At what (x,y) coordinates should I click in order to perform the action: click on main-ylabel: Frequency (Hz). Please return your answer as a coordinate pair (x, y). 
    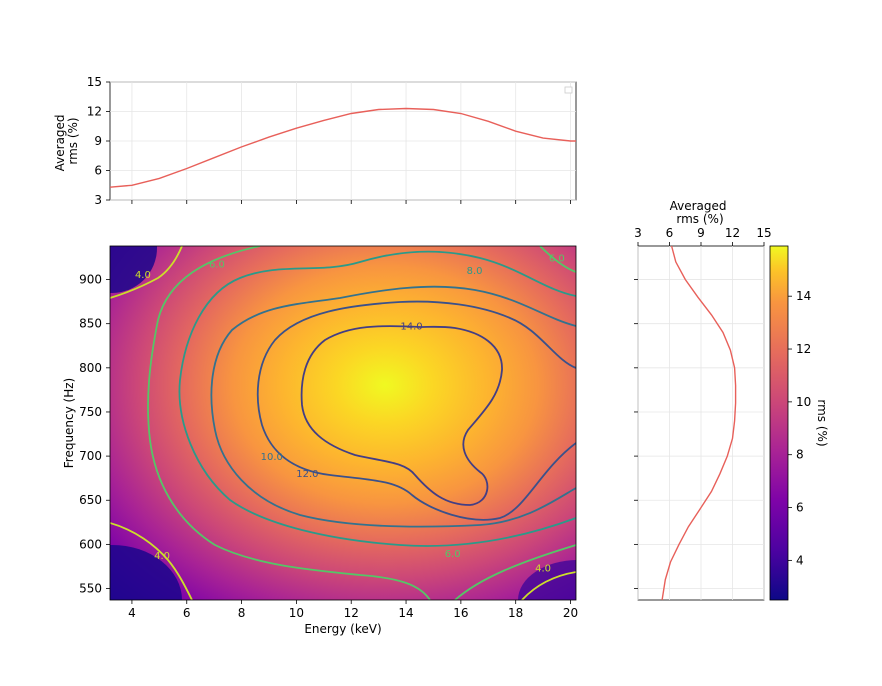
    Looking at the image, I should click on (69, 423).